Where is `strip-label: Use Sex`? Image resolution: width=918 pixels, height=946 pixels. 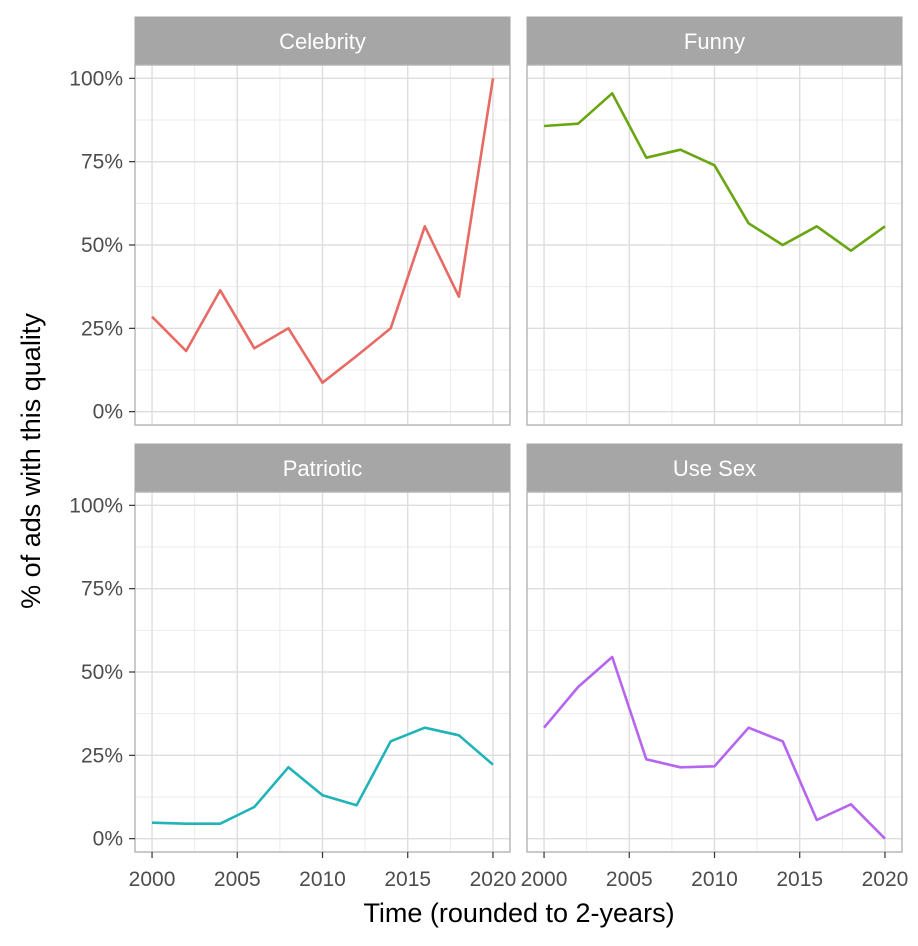 strip-label: Use Sex is located at coordinates (714, 468).